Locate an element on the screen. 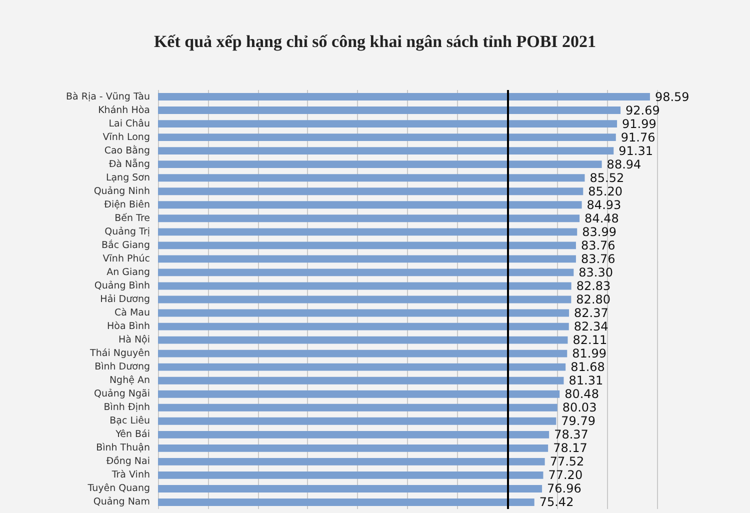  data-label: 83.30 is located at coordinates (596, 272).